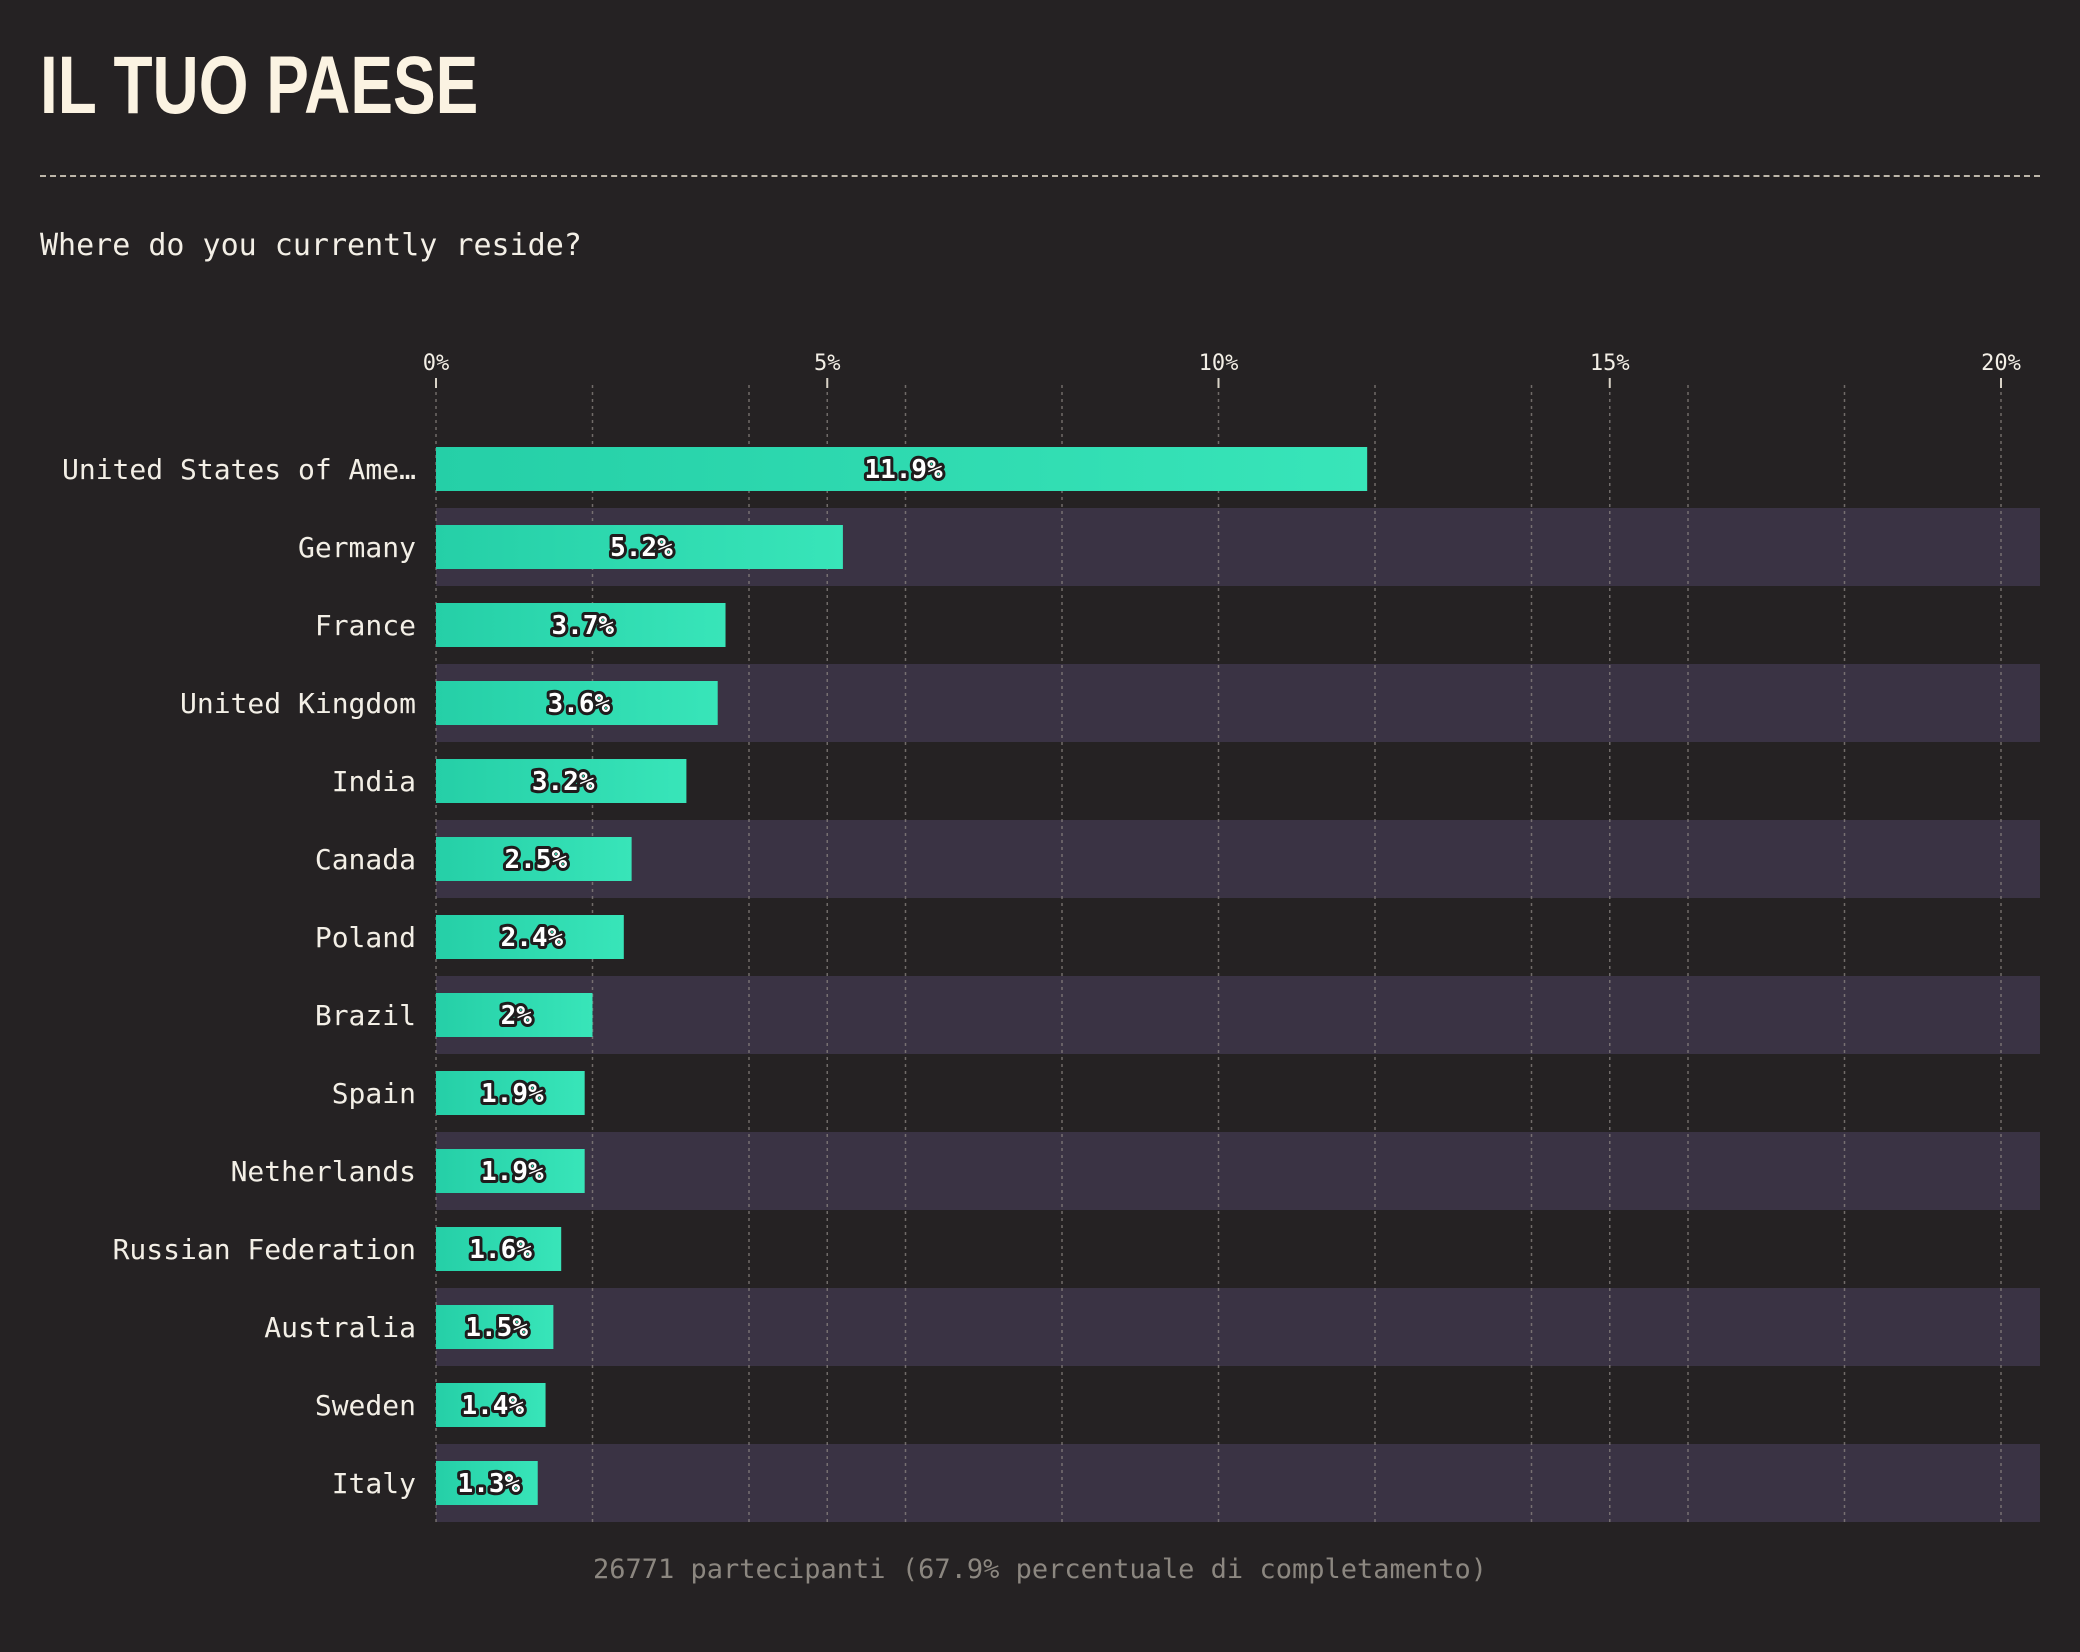 Image resolution: width=2080 pixels, height=1652 pixels. I want to click on x-tick-label: 10%, so click(1219, 363).